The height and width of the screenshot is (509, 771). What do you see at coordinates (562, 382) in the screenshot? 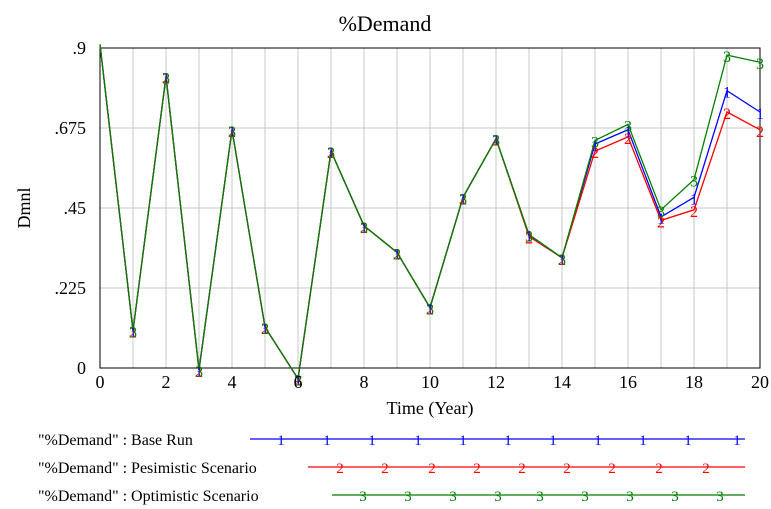
I see `x-tick-label: 14` at bounding box center [562, 382].